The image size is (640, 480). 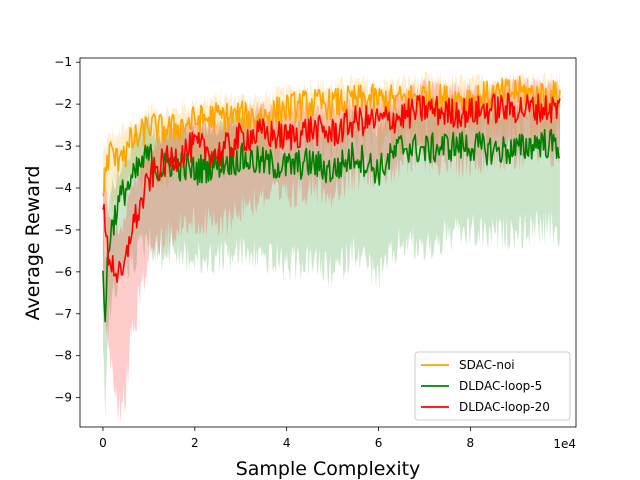 What do you see at coordinates (328, 469) in the screenshot?
I see `x-axis-title: Sample Complexity` at bounding box center [328, 469].